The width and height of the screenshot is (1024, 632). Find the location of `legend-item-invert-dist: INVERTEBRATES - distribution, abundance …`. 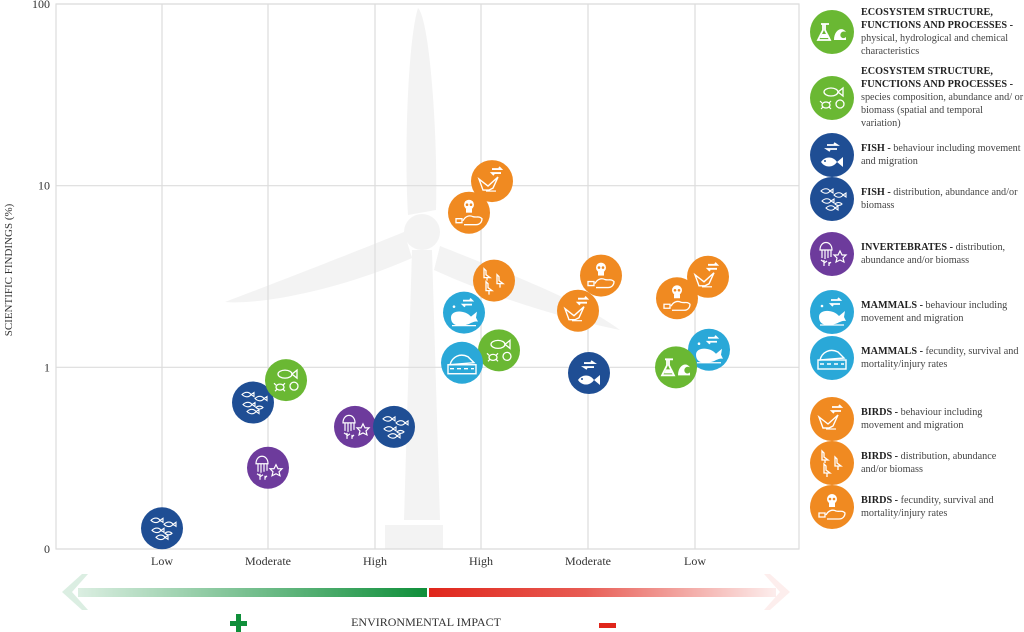

legend-item-invert-dist: INVERTEBRATES - distribution, abundance … is located at coordinates (917, 254).